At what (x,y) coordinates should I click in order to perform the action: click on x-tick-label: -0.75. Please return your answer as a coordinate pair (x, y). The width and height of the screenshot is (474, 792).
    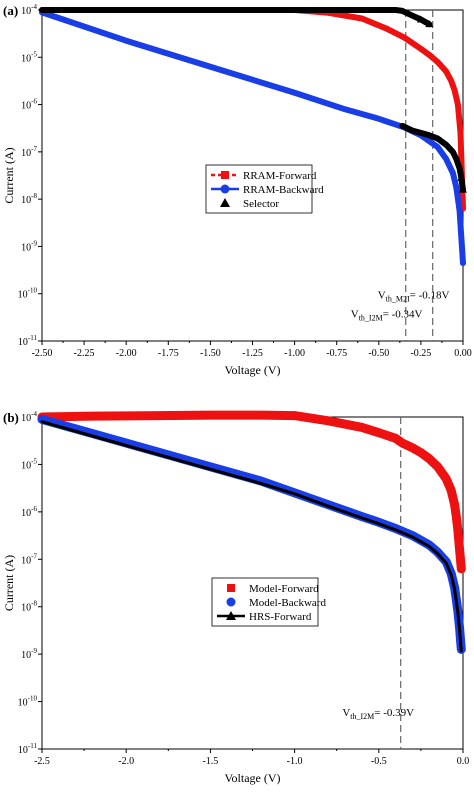
    Looking at the image, I should click on (336, 353).